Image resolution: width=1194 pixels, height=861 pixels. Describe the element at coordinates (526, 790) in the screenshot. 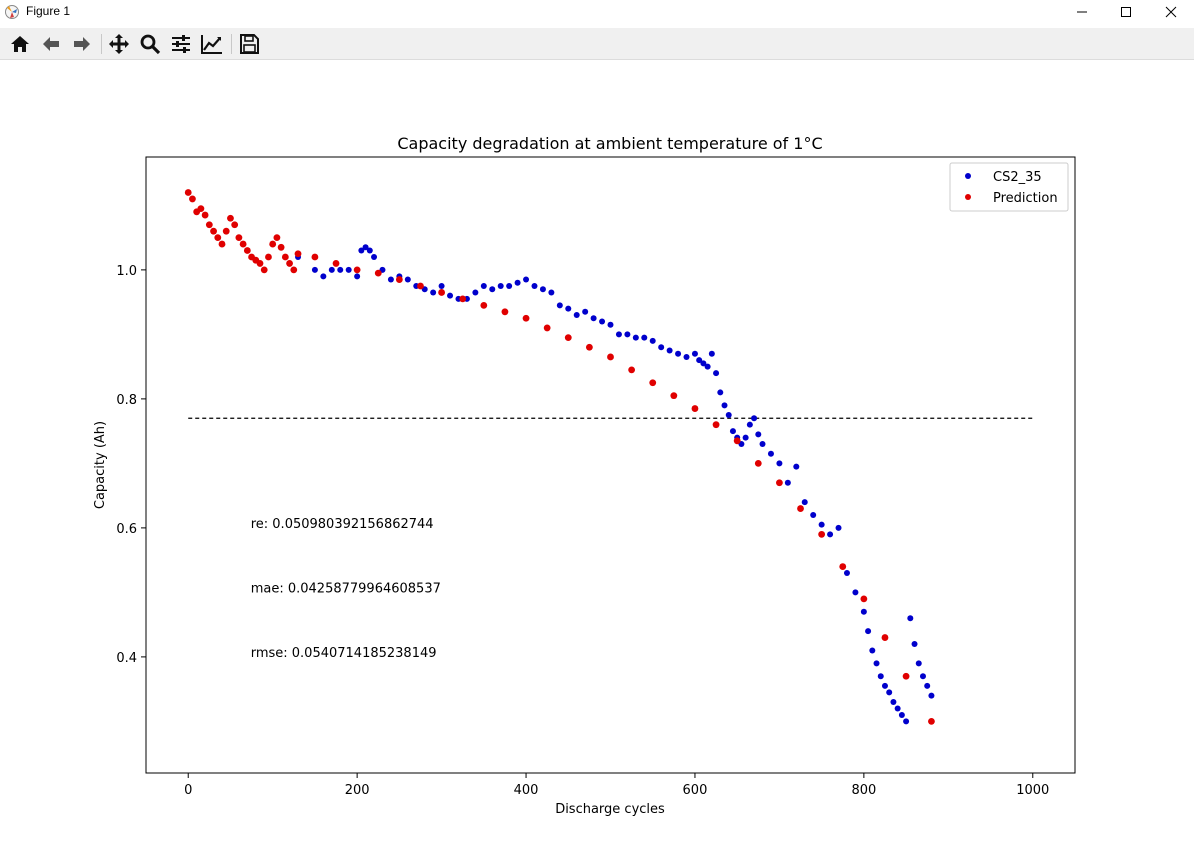

I see `x-tick-label: 400` at that location.